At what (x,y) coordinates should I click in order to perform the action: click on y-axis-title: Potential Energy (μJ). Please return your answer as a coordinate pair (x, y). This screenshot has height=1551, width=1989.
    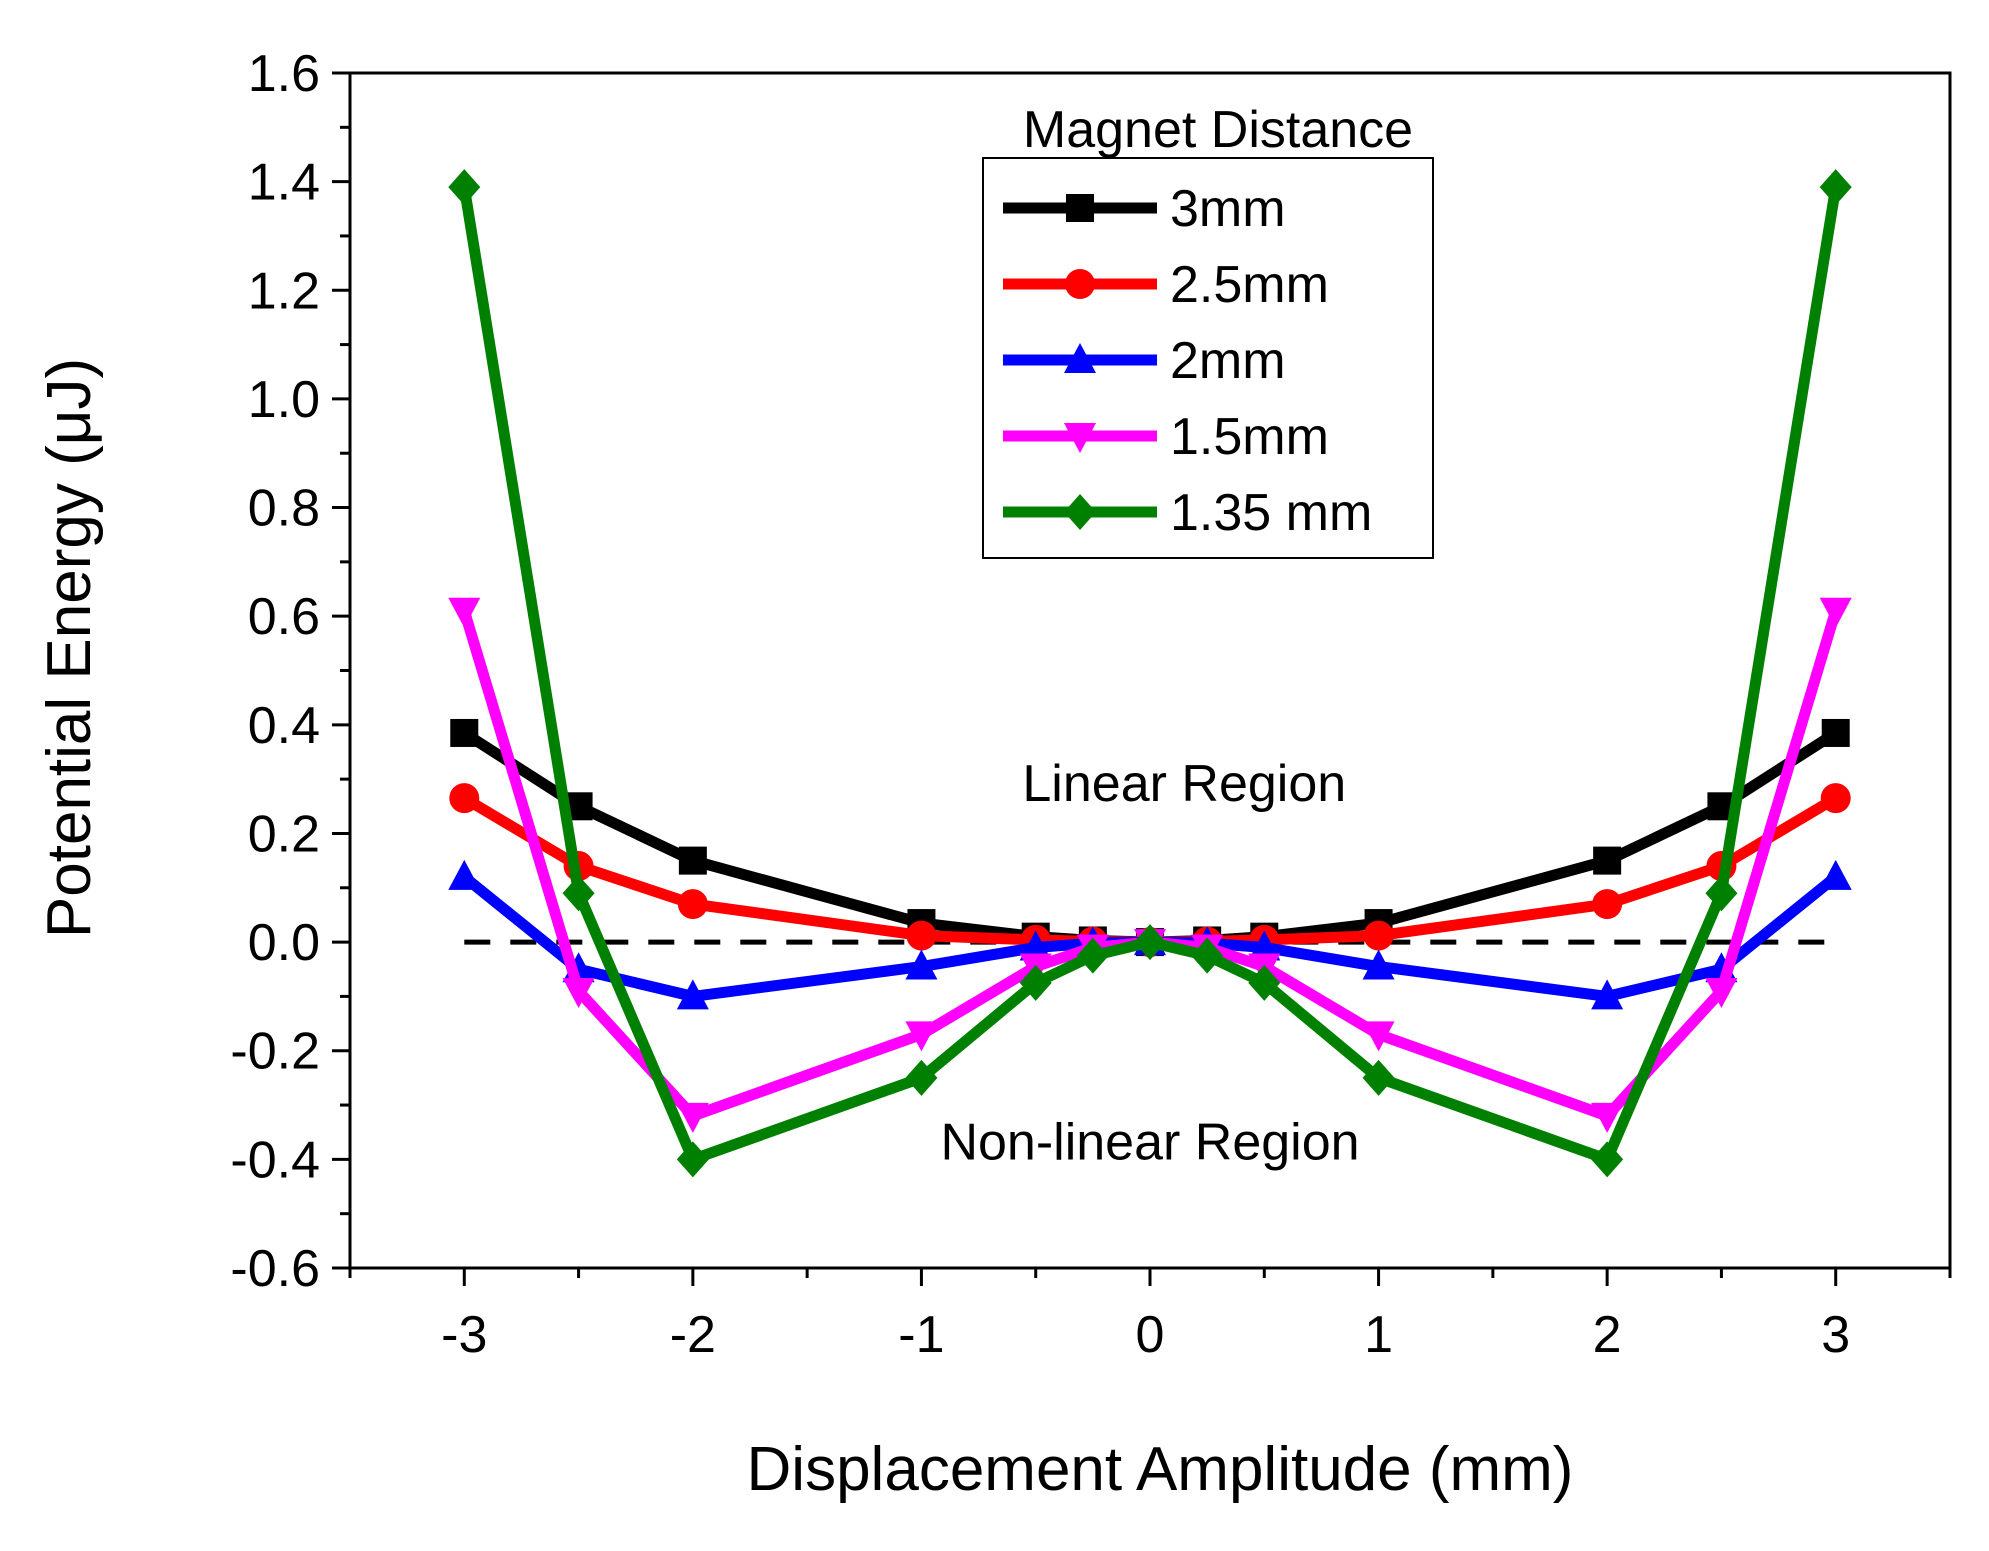
    Looking at the image, I should click on (69, 648).